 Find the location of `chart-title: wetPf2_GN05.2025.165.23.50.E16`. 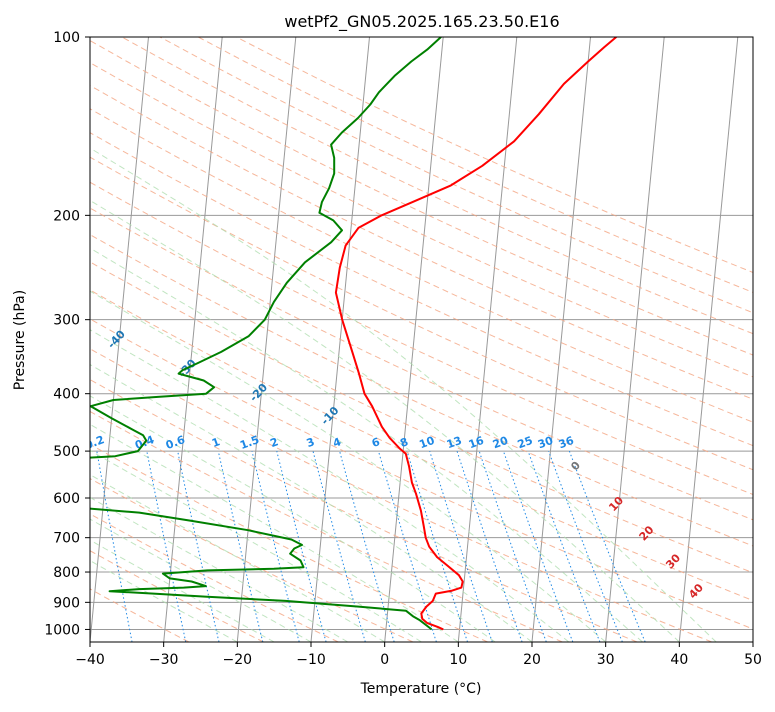

chart-title: wetPf2_GN05.2025.165.23.50.E16 is located at coordinates (421, 22).